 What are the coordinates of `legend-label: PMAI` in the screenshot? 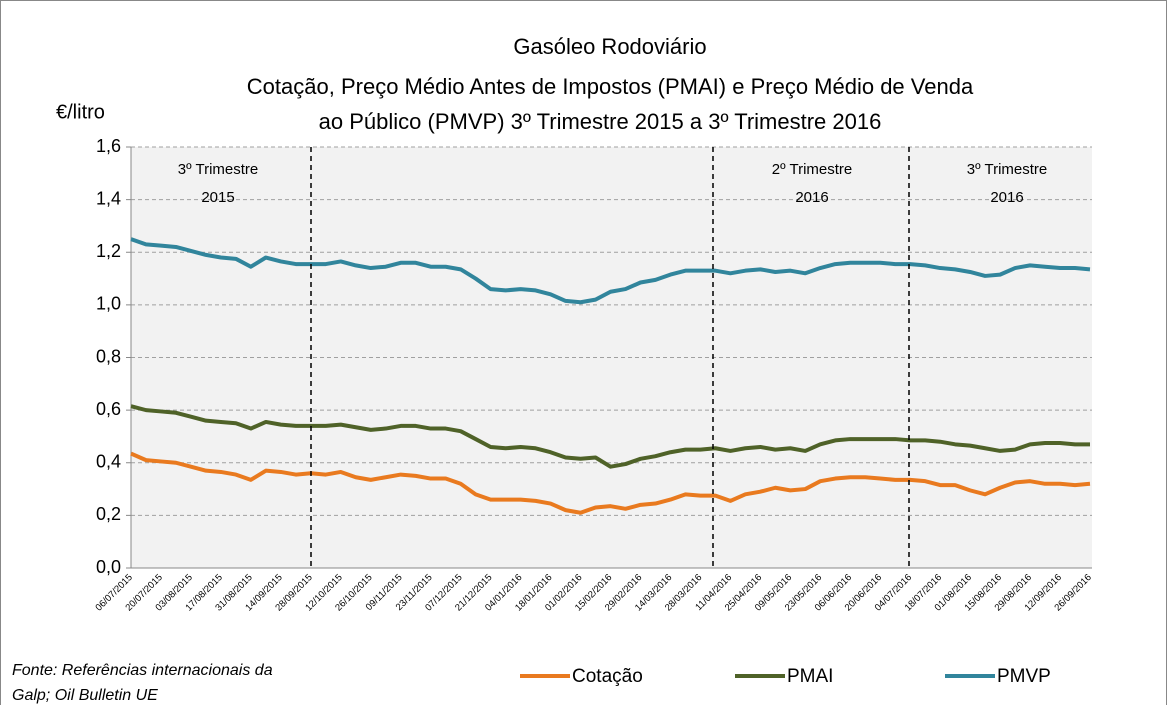 It's located at (810, 676).